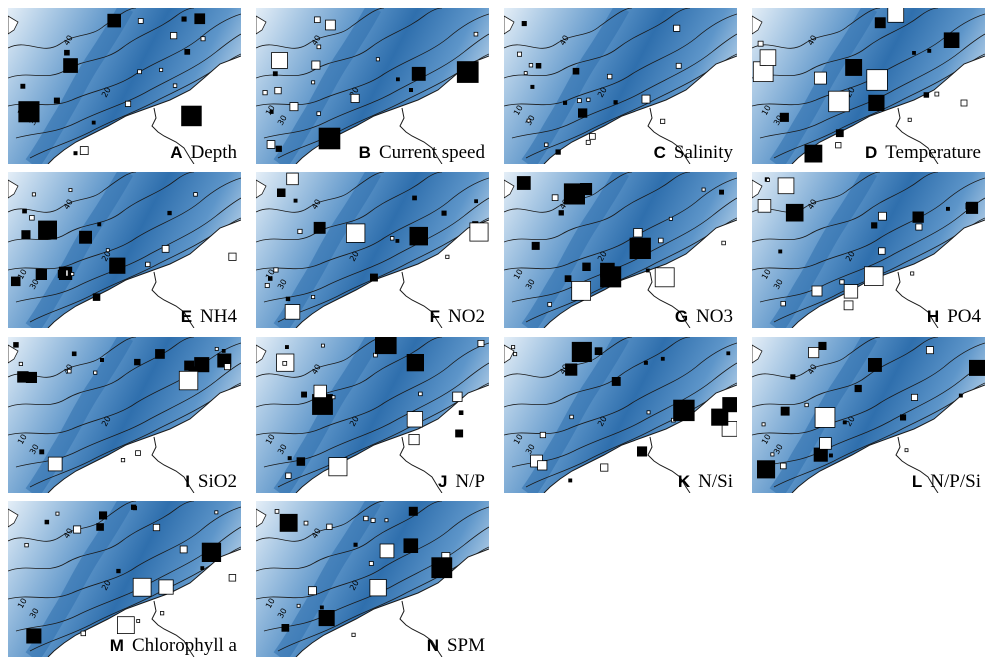  I want to click on map-panel: 40 30 20 10 D Temperature, so click(868, 86).